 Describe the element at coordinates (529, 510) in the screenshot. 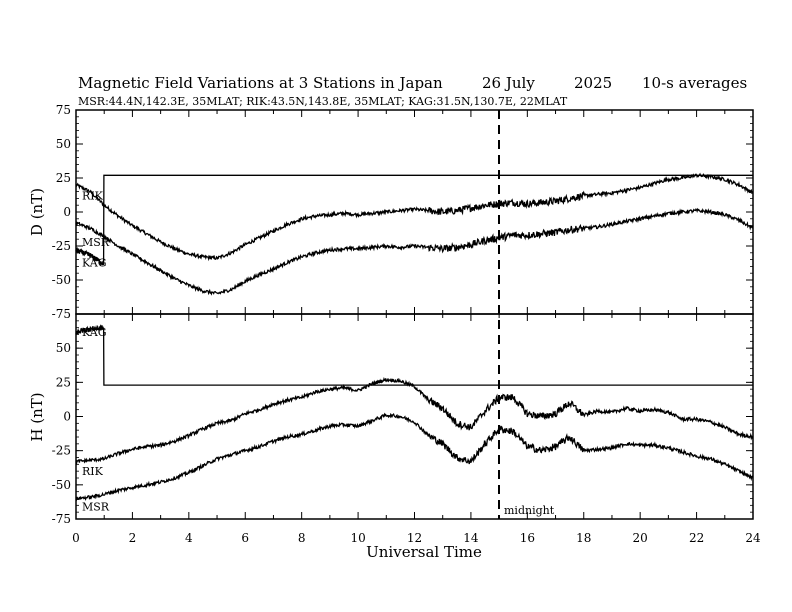

I see `midnight-label: midnight` at that location.